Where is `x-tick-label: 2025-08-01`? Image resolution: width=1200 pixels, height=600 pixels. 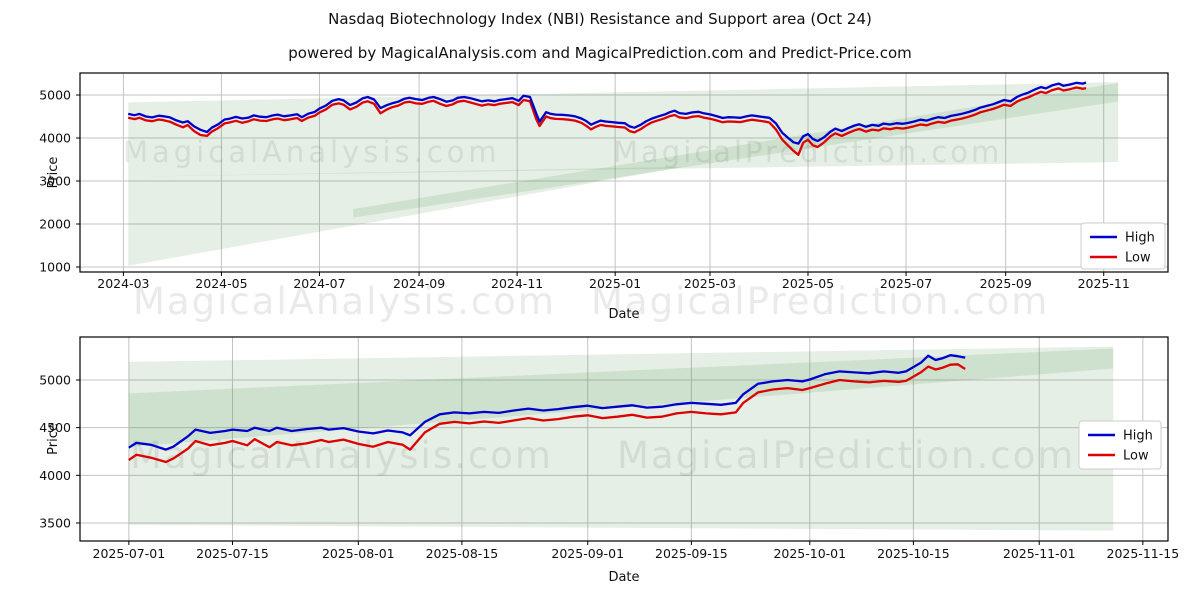
x-tick-label: 2025-08-01 is located at coordinates (358, 553).